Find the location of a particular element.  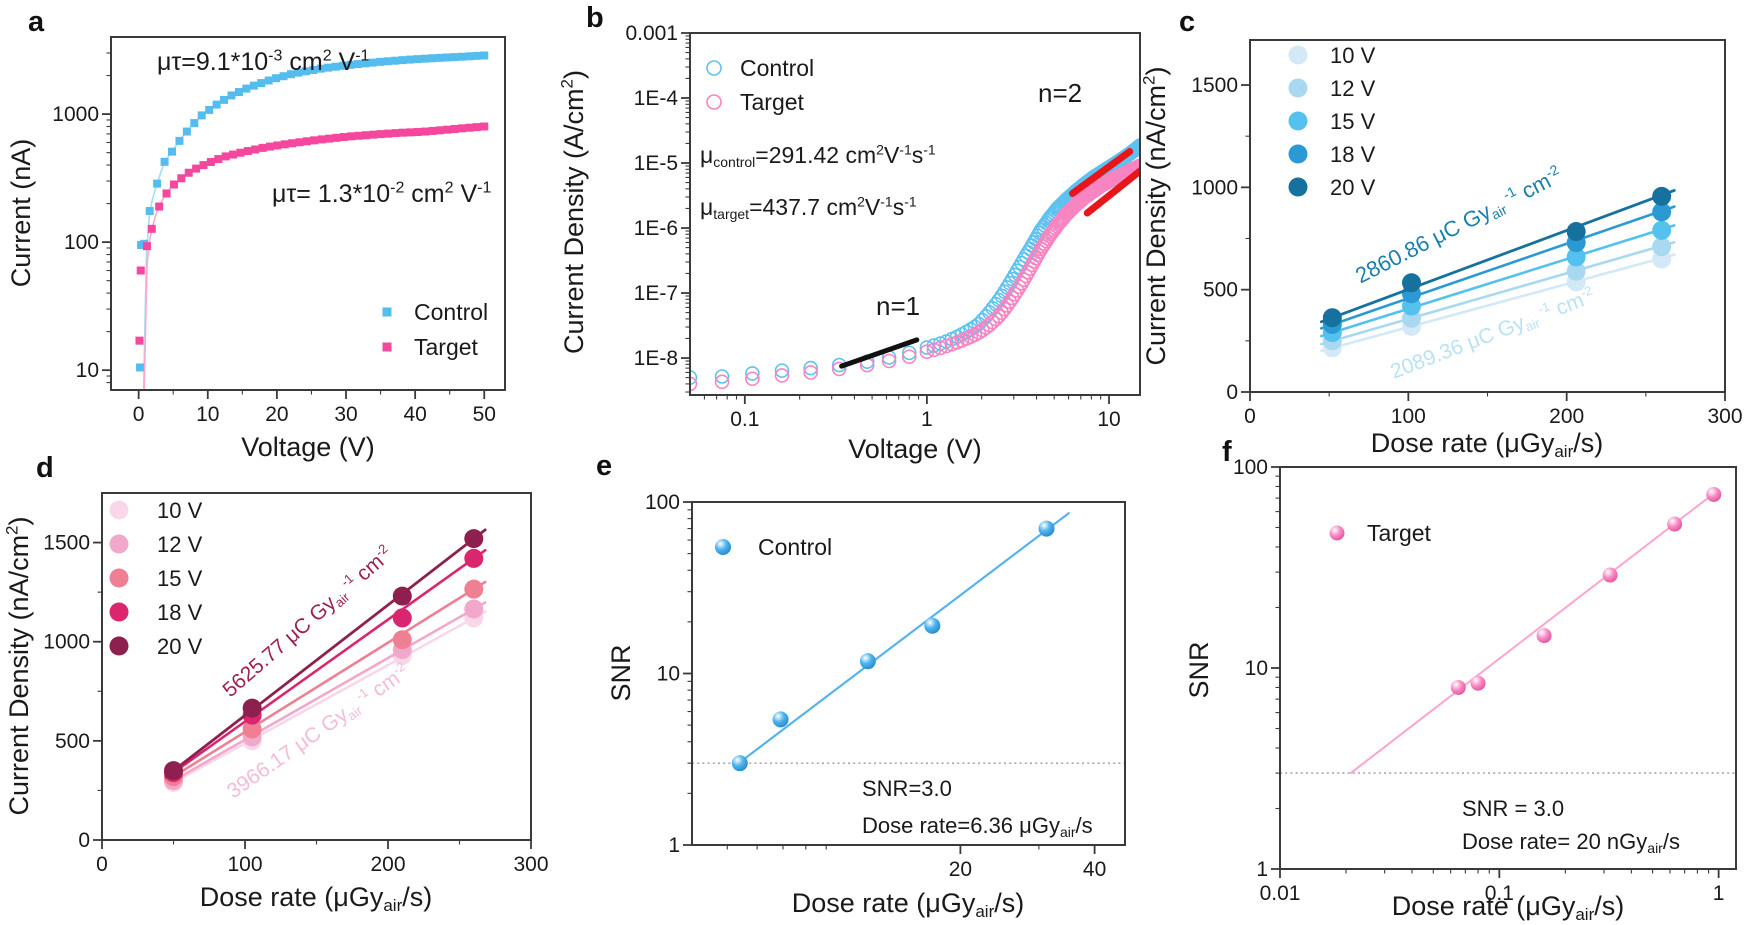

panel-e-x-axis-title: Dose rate (μGyair/s) is located at coordinates (908, 904).